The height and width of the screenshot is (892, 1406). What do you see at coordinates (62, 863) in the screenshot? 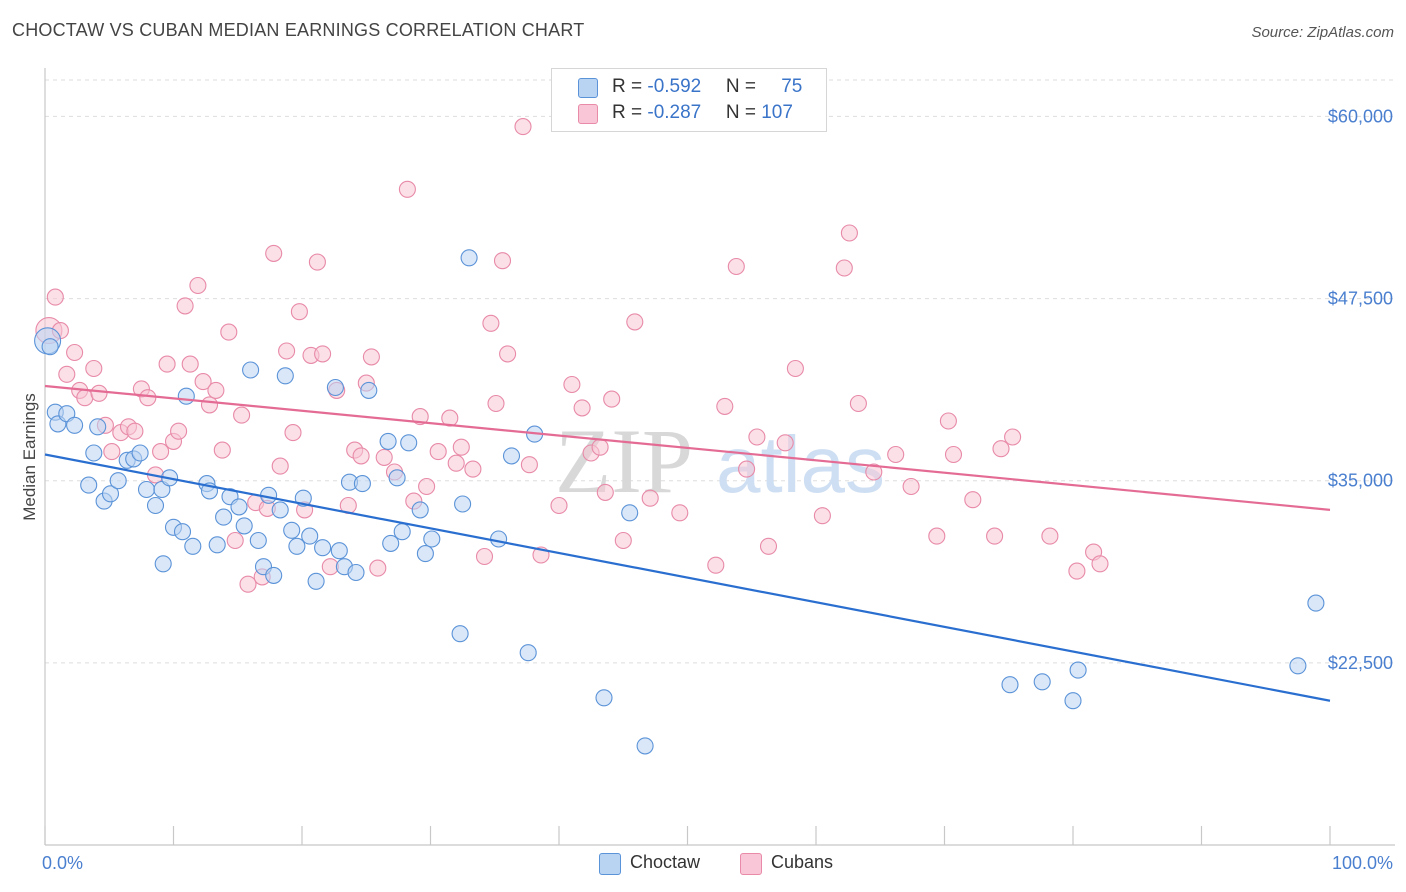
I see `x-tick-label: 0.0%` at bounding box center [62, 863].